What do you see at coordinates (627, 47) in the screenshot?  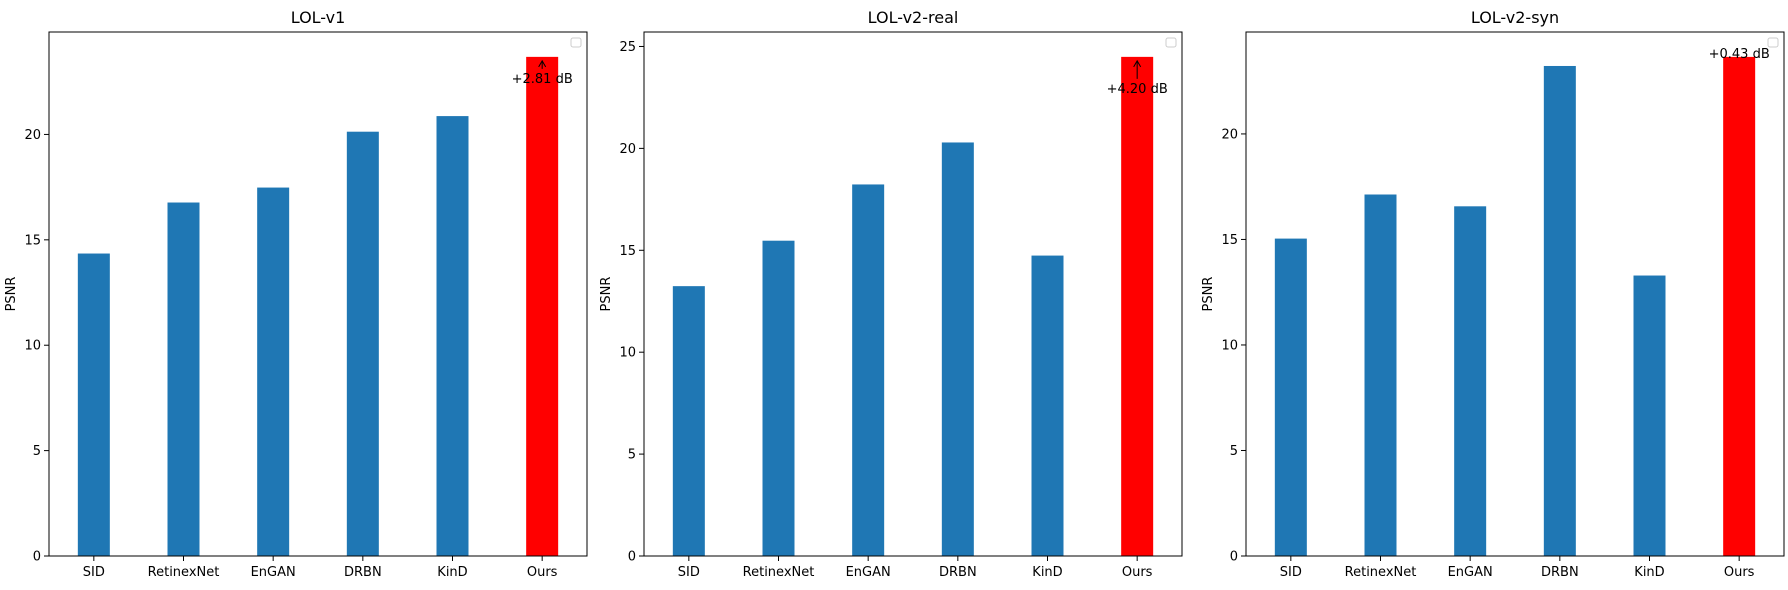 I see `y-tick-label: 25` at bounding box center [627, 47].